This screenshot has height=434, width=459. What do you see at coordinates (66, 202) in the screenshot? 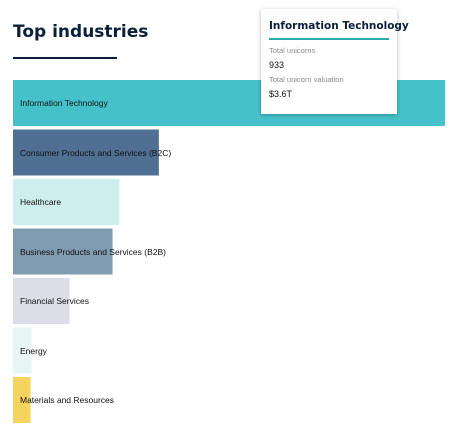
I see `bar-healthcare` at bounding box center [66, 202].